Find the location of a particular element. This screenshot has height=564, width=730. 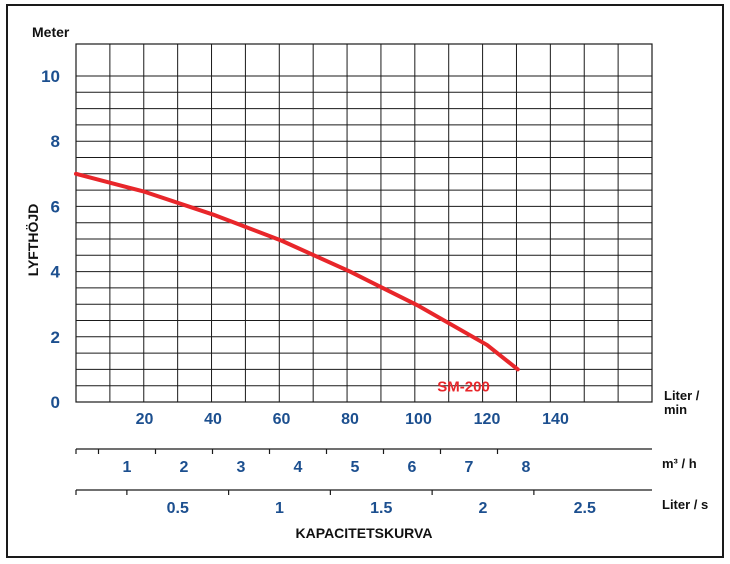

x-tick-label-ls: 0.5 is located at coordinates (178, 508).